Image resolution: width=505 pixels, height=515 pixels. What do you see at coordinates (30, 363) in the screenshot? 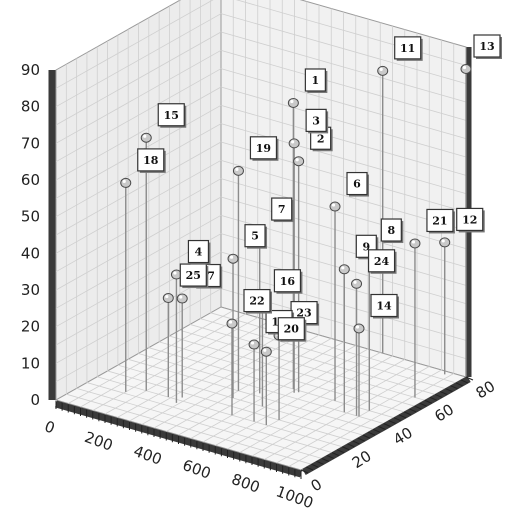
I see `z-tick-label: 10` at bounding box center [30, 363].